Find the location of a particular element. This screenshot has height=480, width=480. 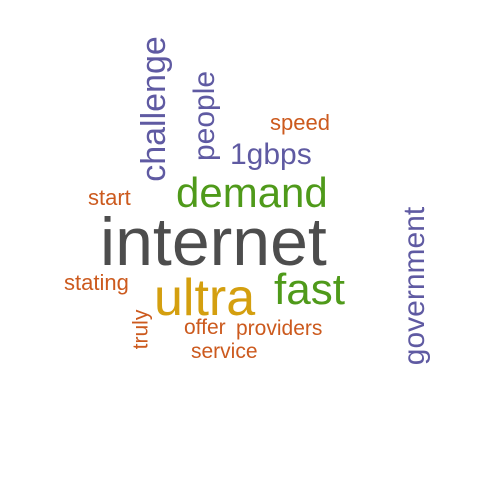

word-ultra: ultra is located at coordinates (205, 298).